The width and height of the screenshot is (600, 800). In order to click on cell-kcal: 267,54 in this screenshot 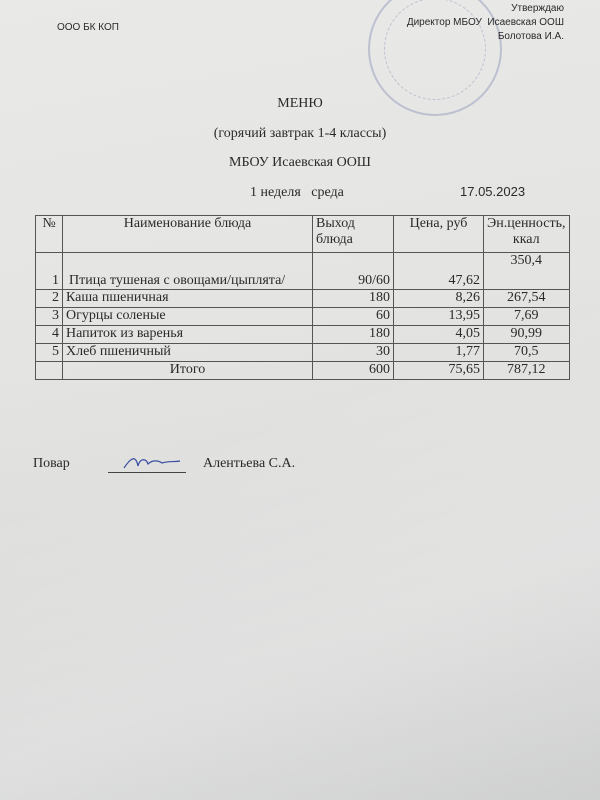, I will do `click(526, 298)`.